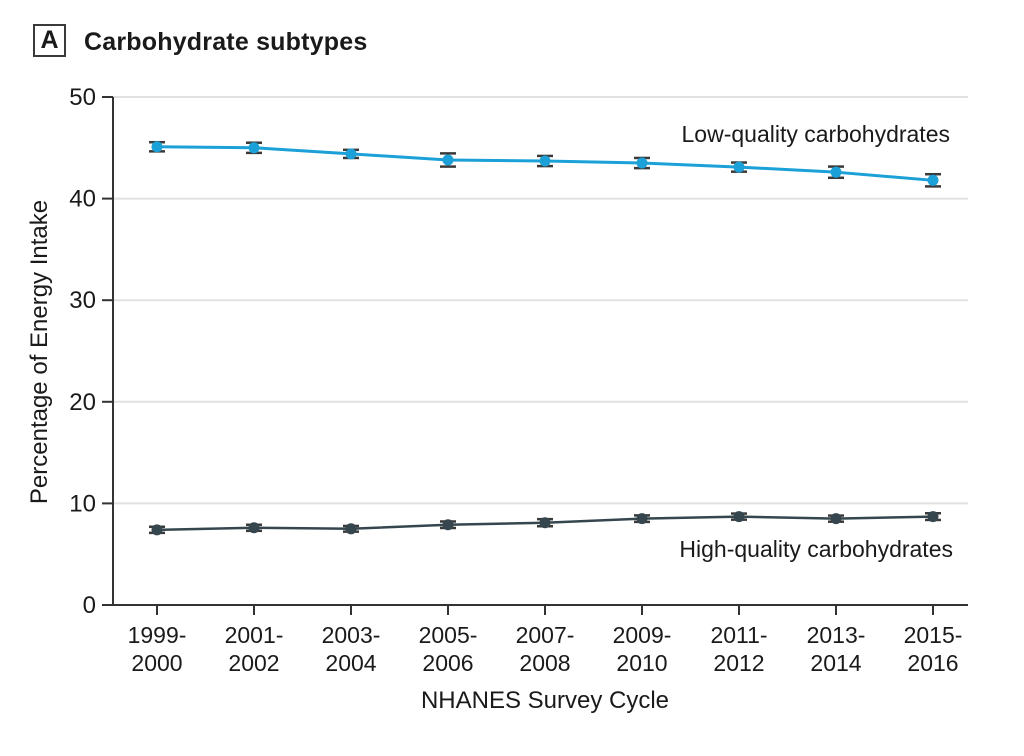  What do you see at coordinates (157, 649) in the screenshot?
I see `x-tick-label: 1999-2000` at bounding box center [157, 649].